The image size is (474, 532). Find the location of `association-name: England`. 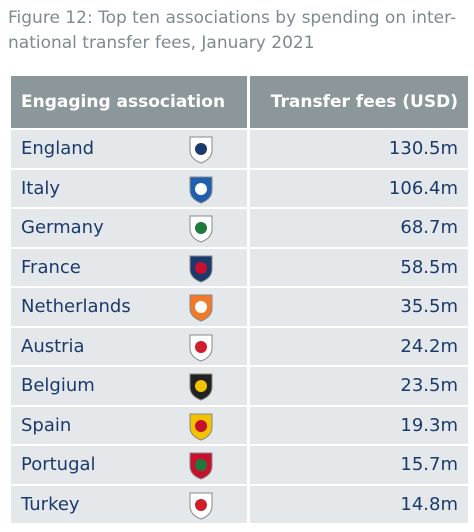

association-name: England is located at coordinates (58, 149).